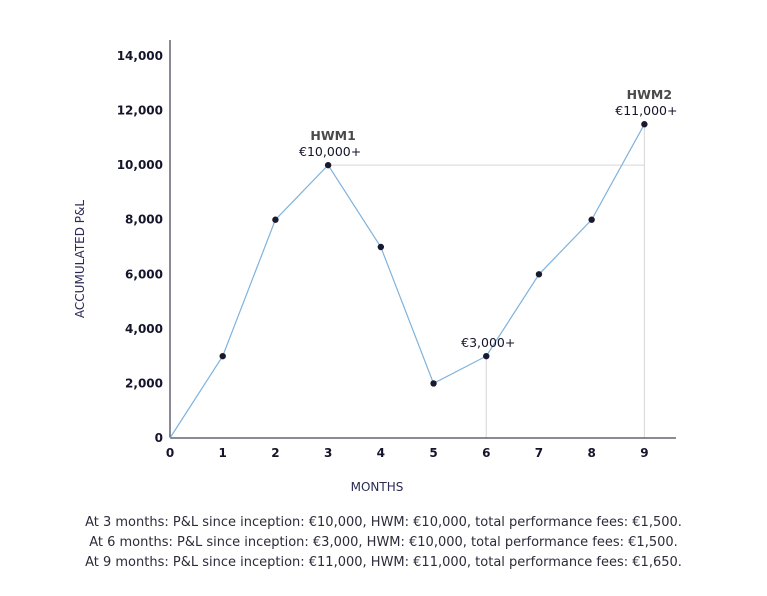 The image size is (767, 596). I want to click on x-axis-title: MONTHS, so click(377, 487).